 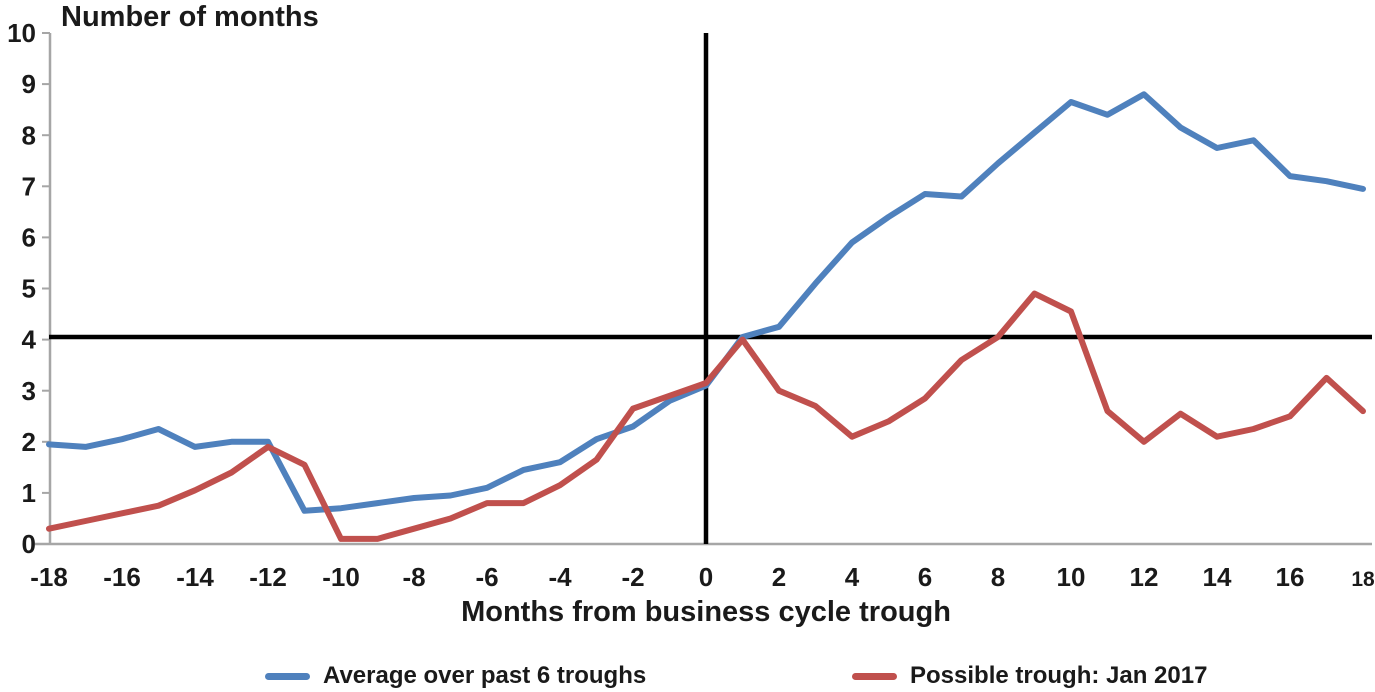 What do you see at coordinates (190, 17) in the screenshot?
I see `y-axis-title: Number of months` at bounding box center [190, 17].